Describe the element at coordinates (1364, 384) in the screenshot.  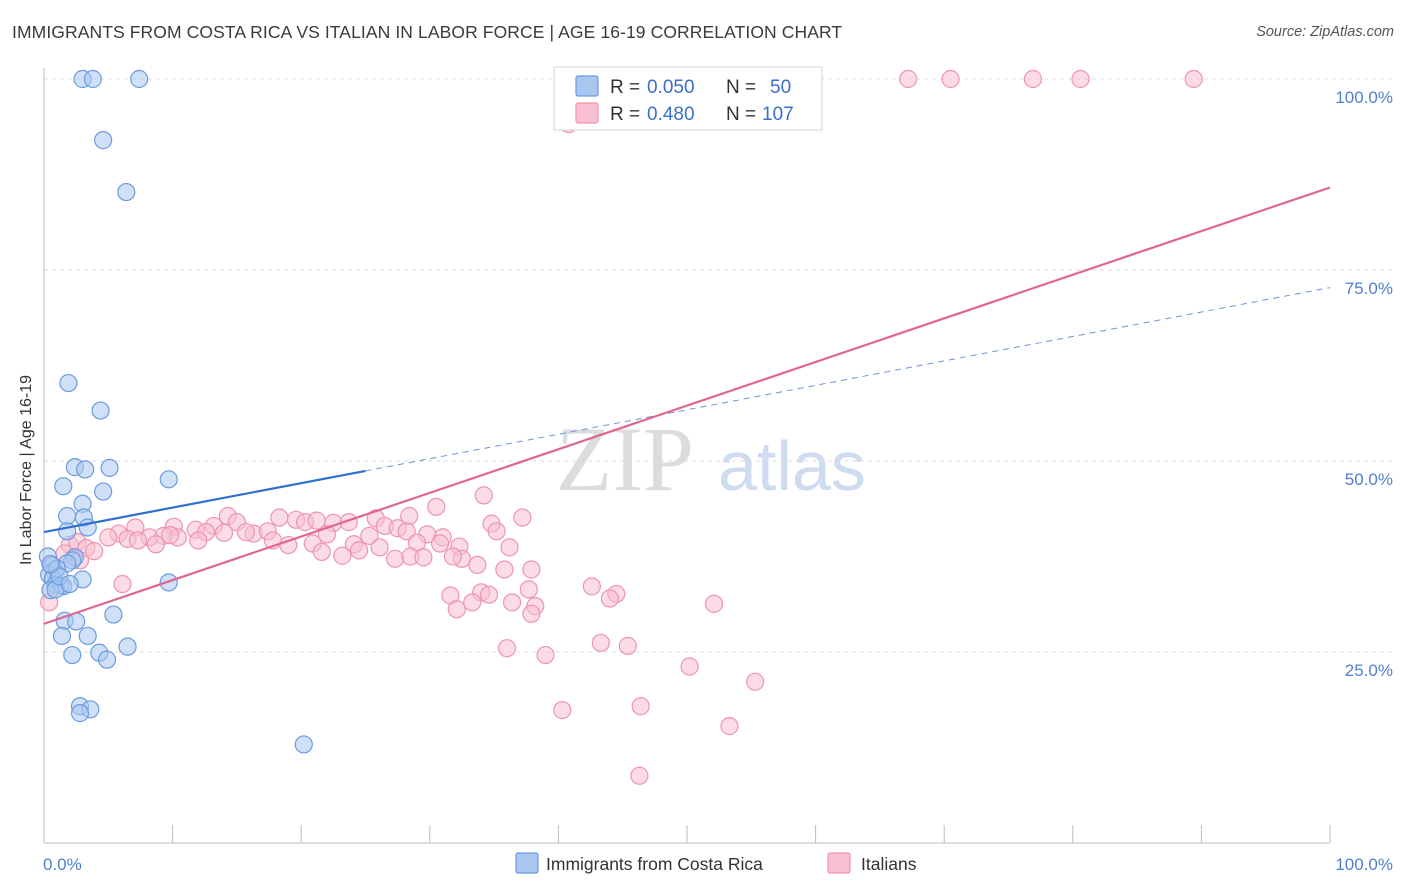
I see `y-tick-labels: 100.0% 75.0% 50.0% 25.0%` at that location.